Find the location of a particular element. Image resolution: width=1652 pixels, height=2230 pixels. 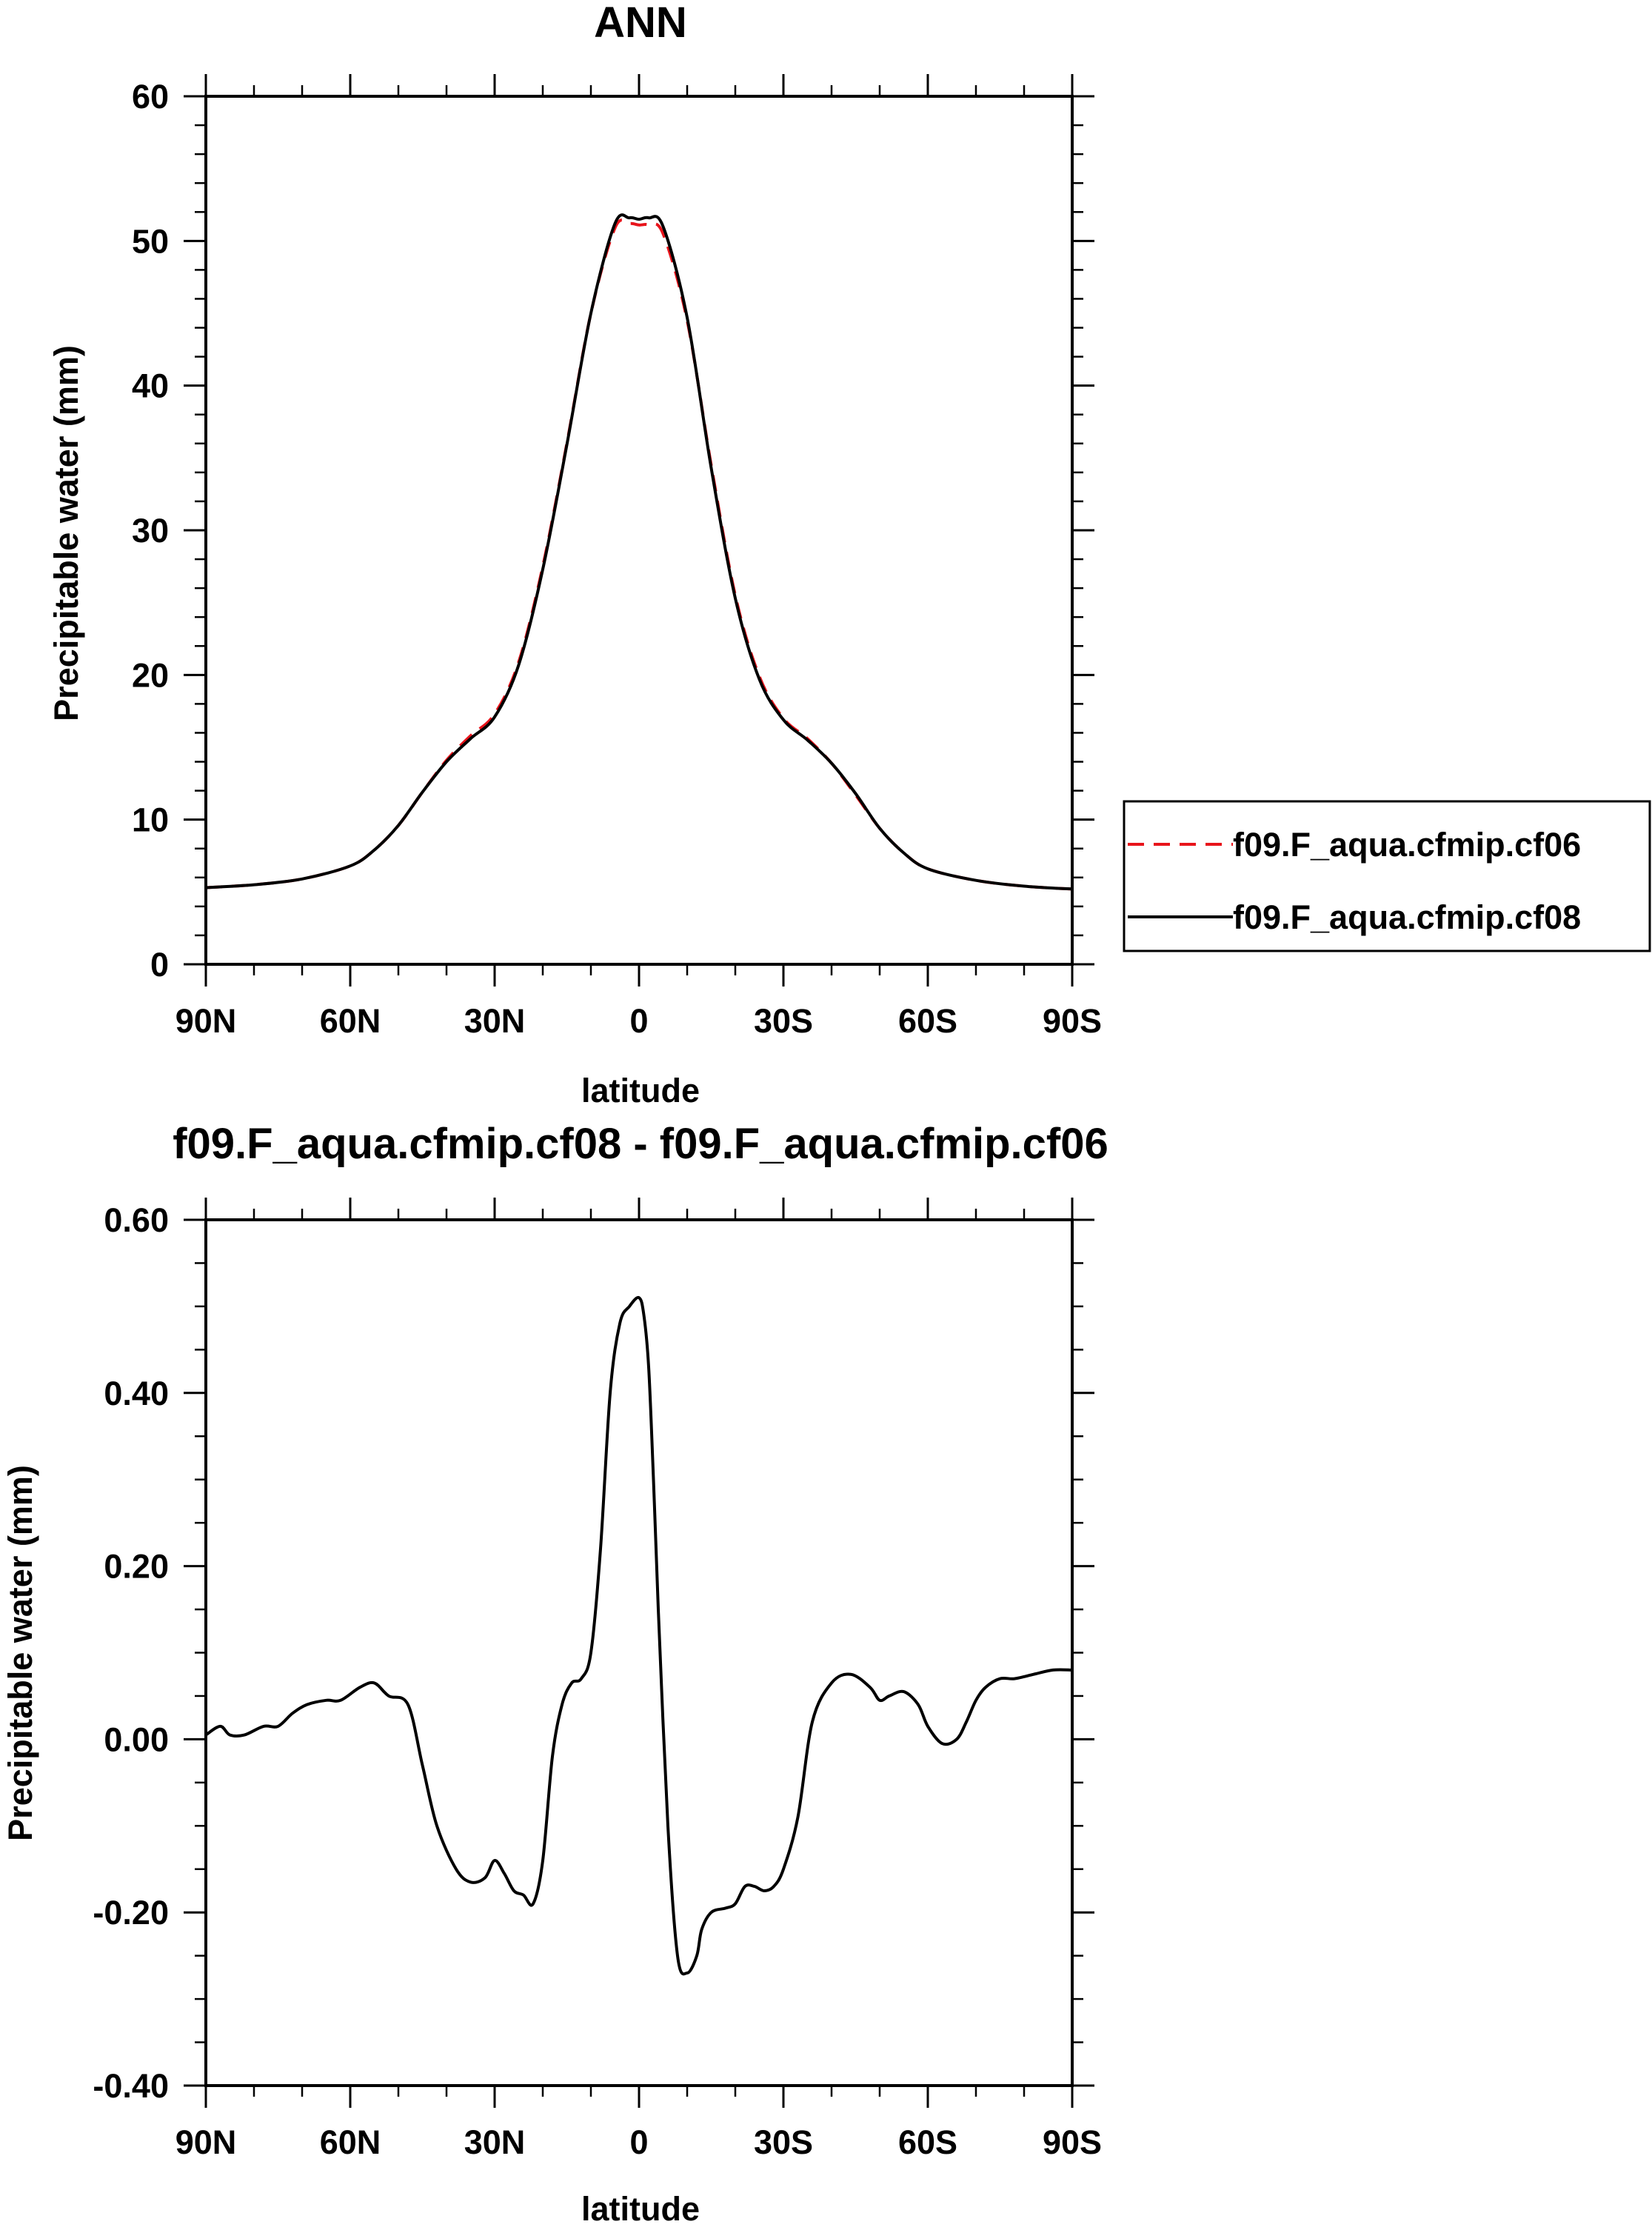

y-tick-label: -0.20 is located at coordinates (131, 1913).